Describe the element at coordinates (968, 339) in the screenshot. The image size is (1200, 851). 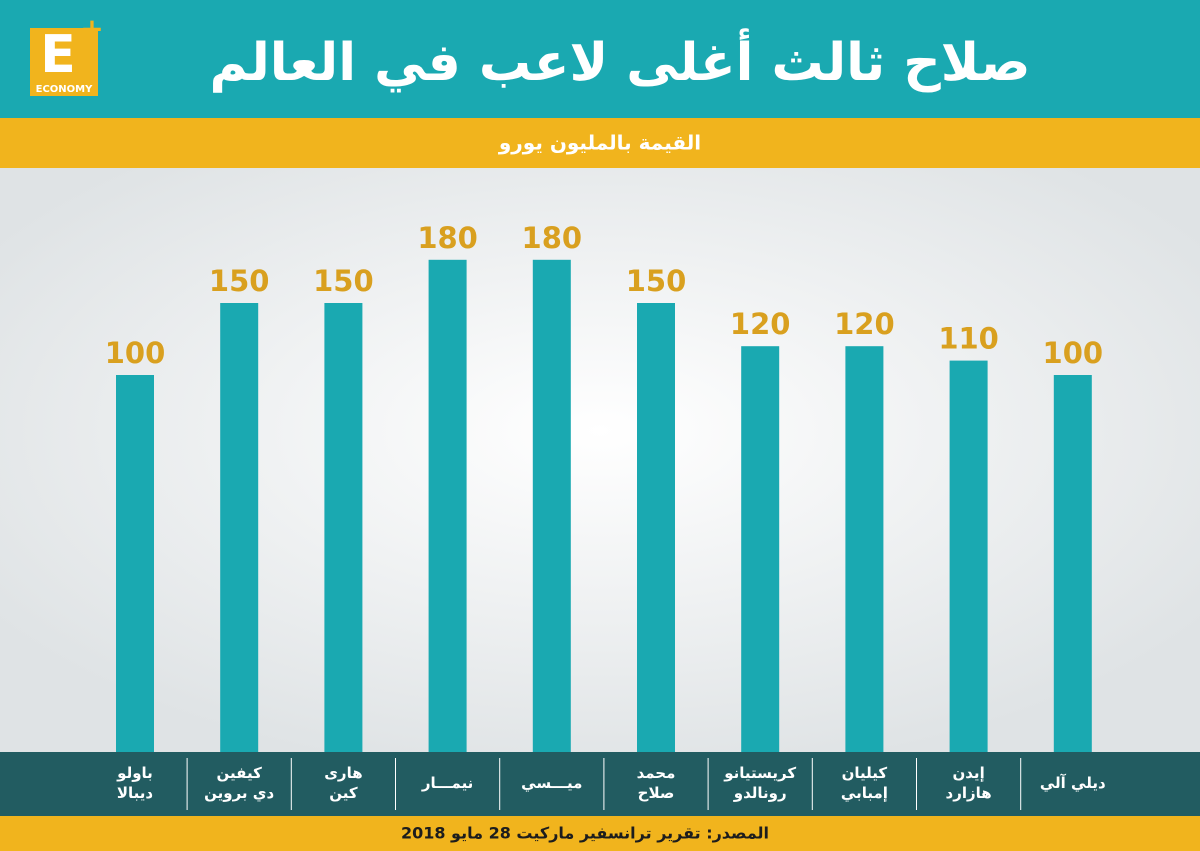
I see `value-label: 110` at that location.